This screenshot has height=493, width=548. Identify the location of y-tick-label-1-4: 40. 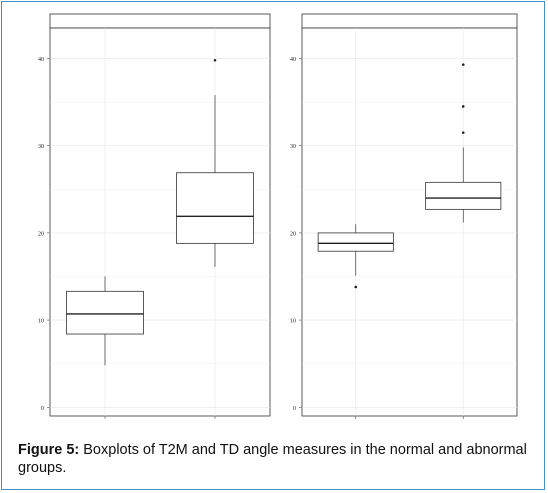
(293, 60).